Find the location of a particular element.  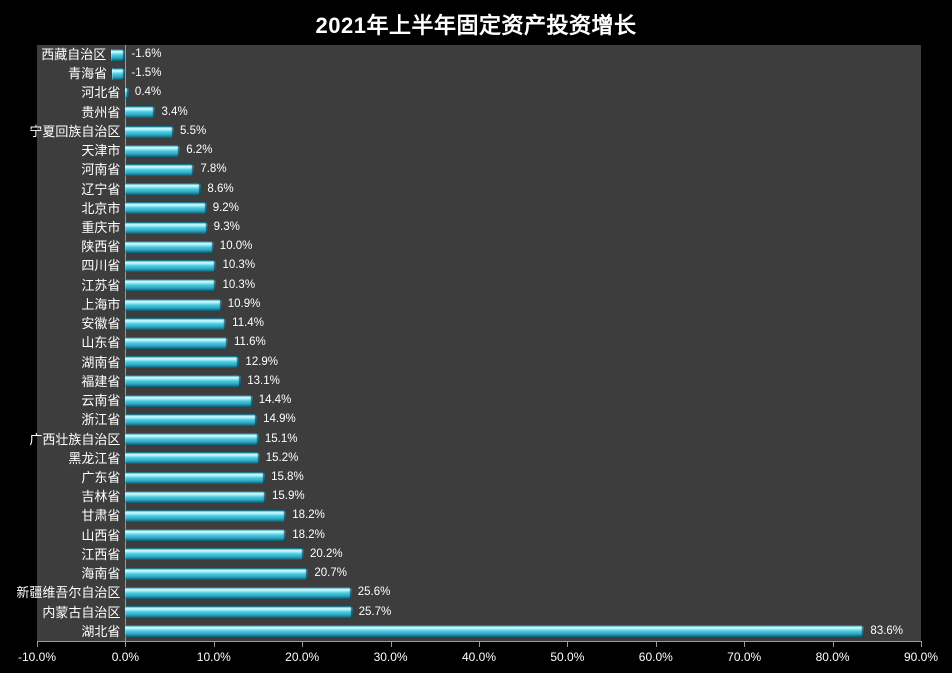

bar-row: 福建省 13.1% is located at coordinates (479, 381).